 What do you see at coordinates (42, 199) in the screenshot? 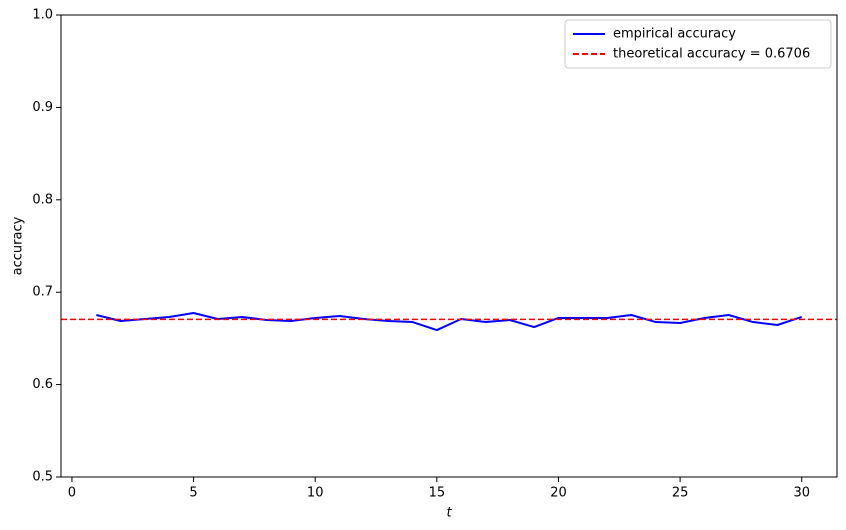
I see `y-tick-label: 0.8` at bounding box center [42, 199].